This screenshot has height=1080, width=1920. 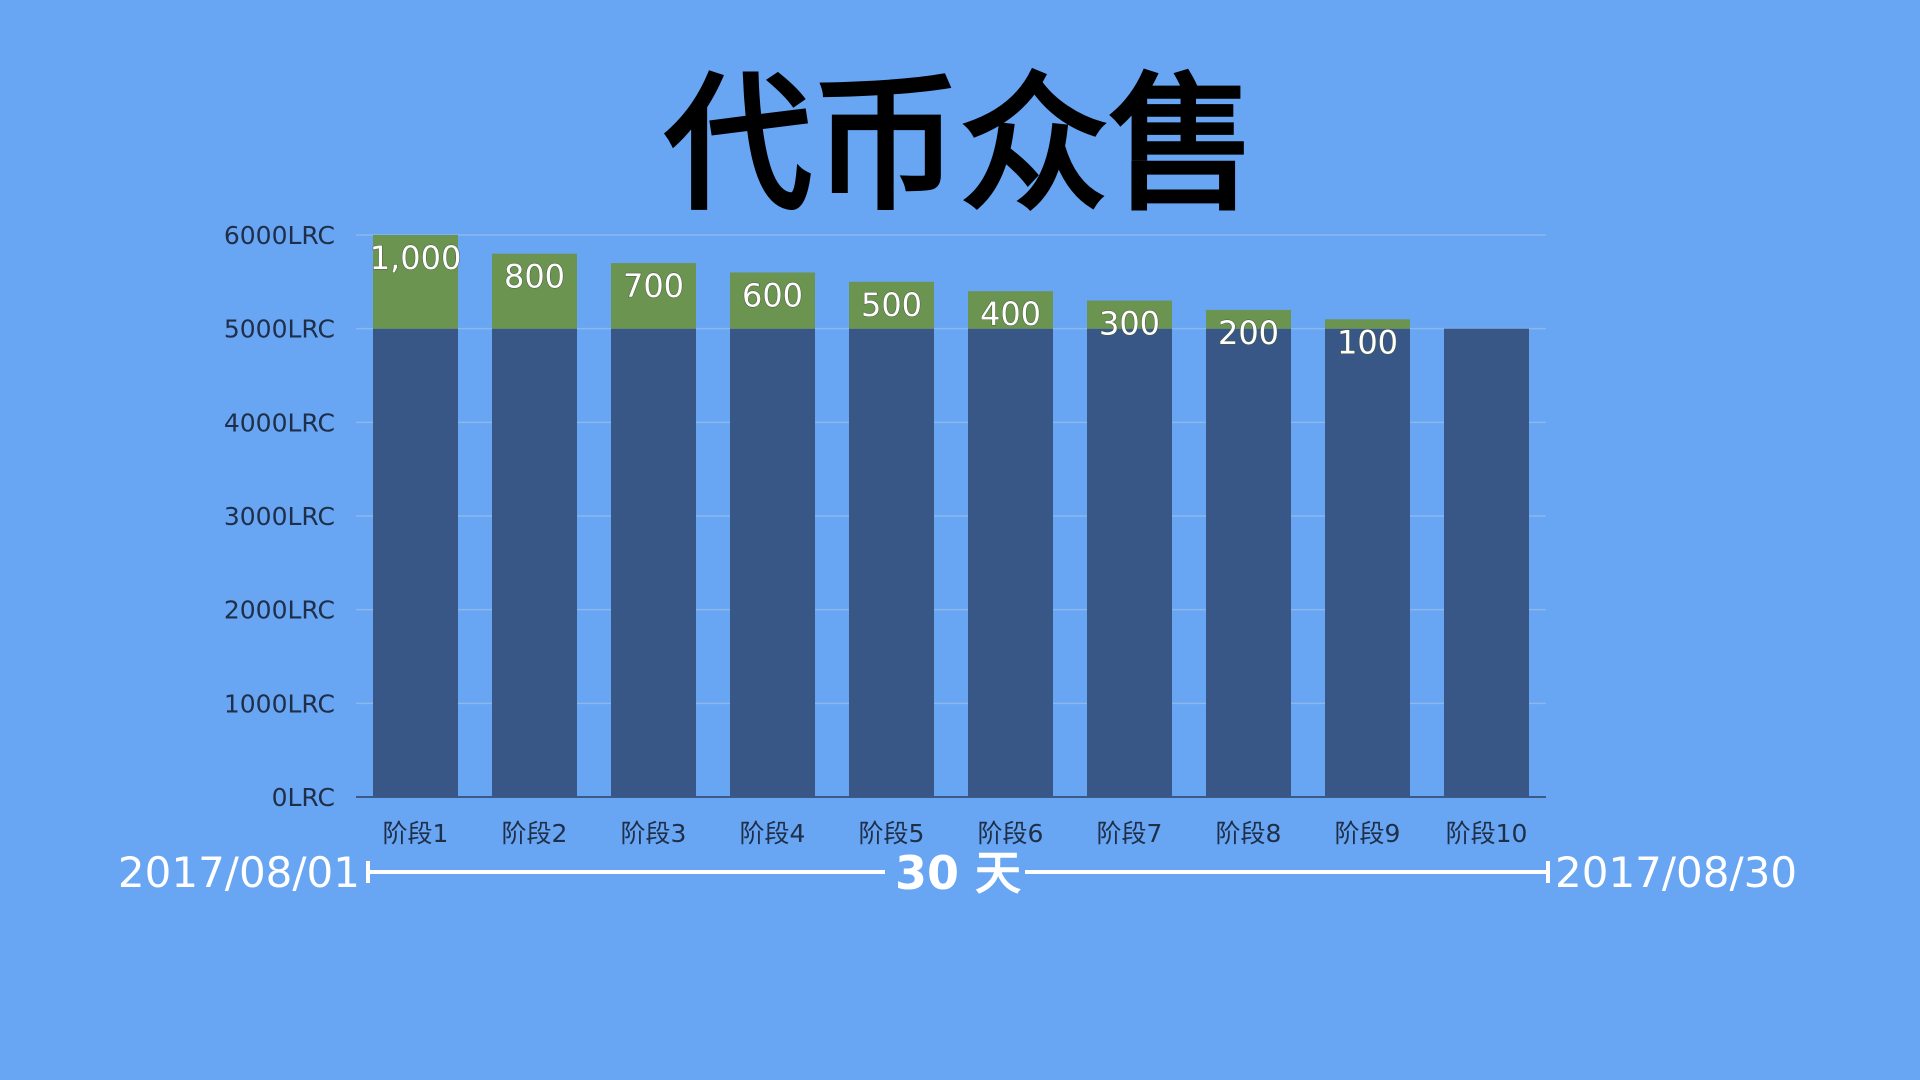 I want to click on timeline: 2017/08/01 2017/08/30 30 天, so click(x=957, y=873).